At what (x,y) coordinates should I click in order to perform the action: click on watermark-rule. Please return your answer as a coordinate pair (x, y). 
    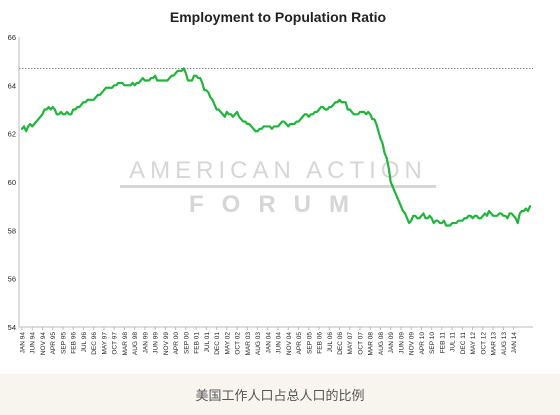
    Looking at the image, I should click on (278, 186).